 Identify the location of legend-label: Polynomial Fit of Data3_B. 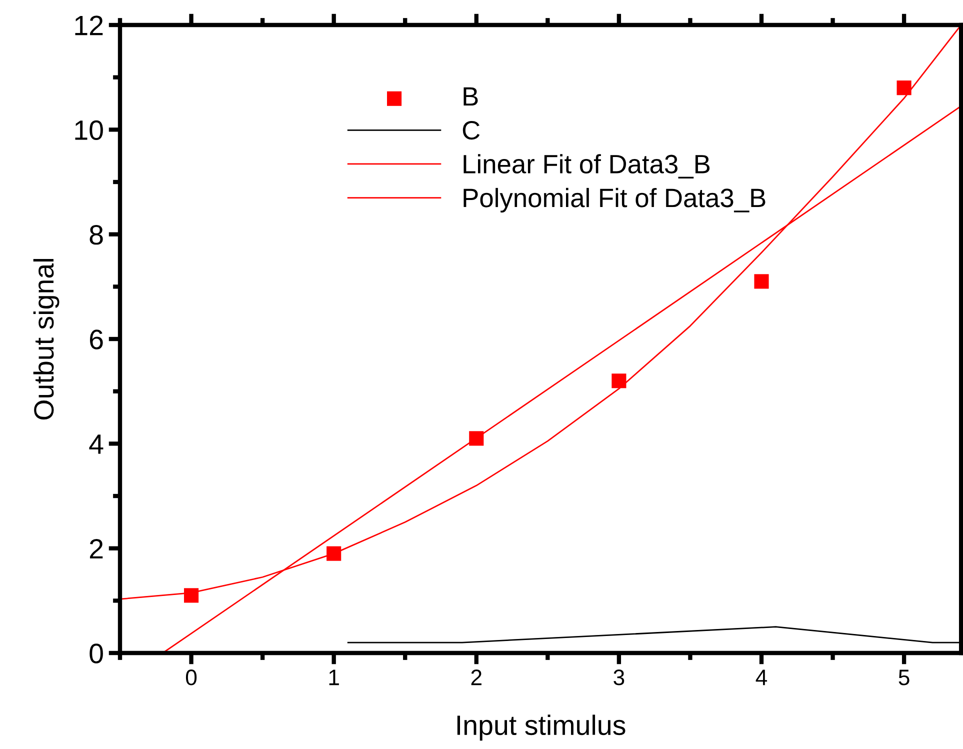
(615, 200).